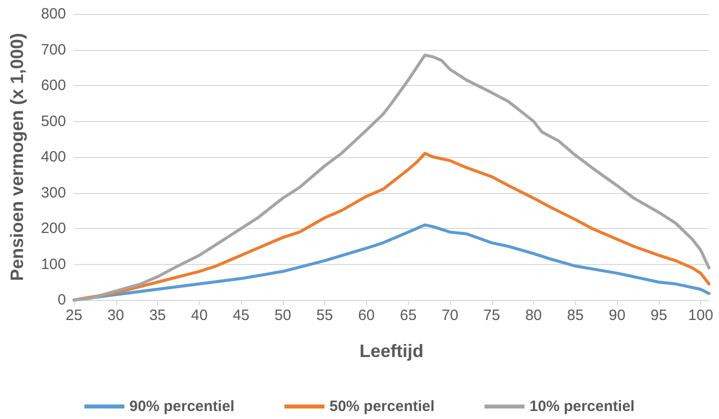  What do you see at coordinates (157, 315) in the screenshot?
I see `x-tick-label: 35` at bounding box center [157, 315].